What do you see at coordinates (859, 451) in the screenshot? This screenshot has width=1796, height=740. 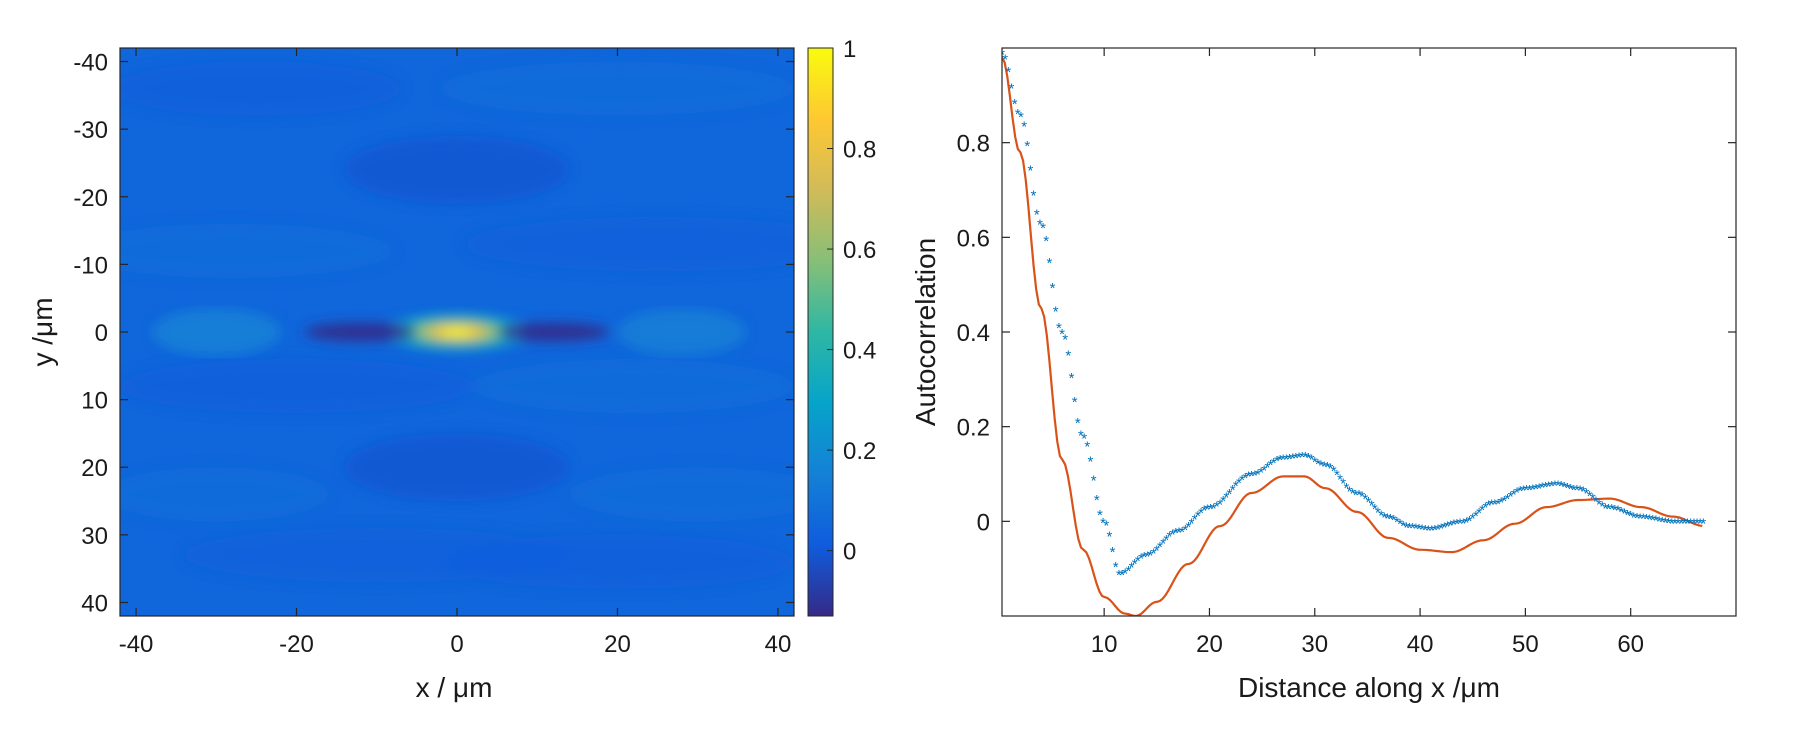 I see `colorbar-tick-label: 0.2` at bounding box center [859, 451].